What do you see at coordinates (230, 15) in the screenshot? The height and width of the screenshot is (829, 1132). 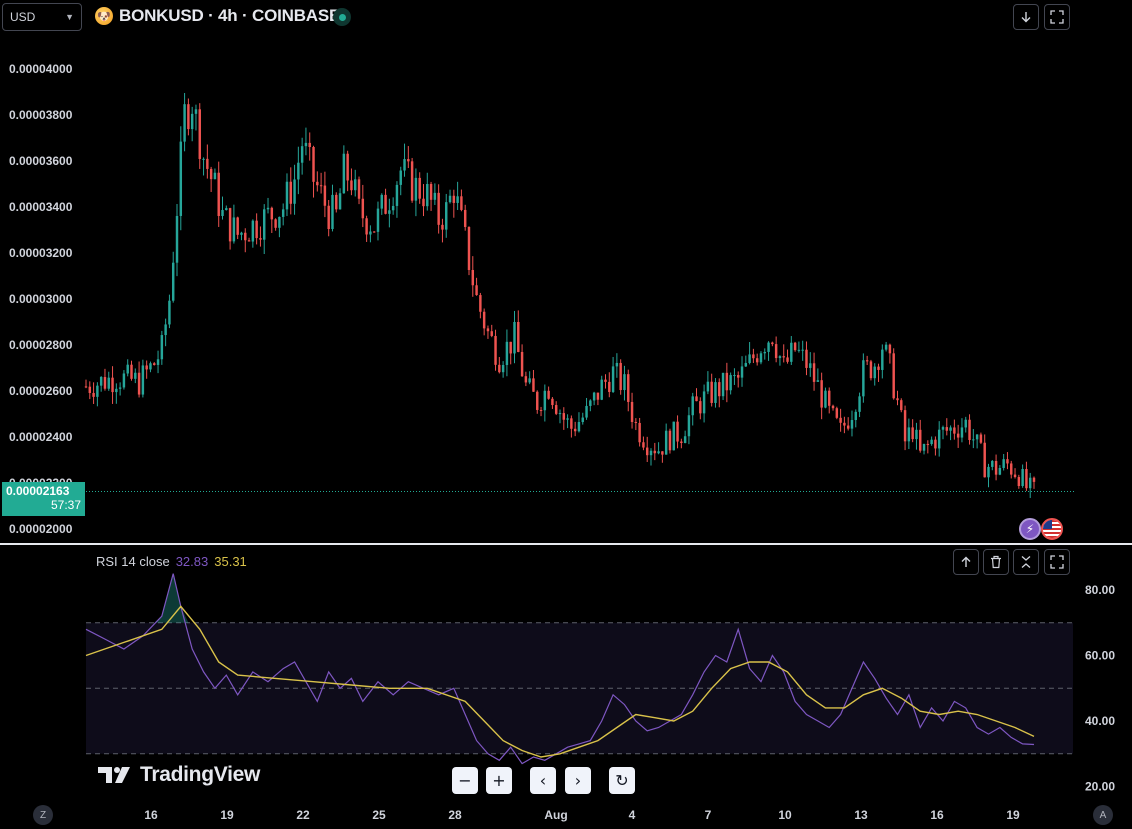 I see `symbol-title: BONKUSD · 4h · COINBASE` at bounding box center [230, 15].